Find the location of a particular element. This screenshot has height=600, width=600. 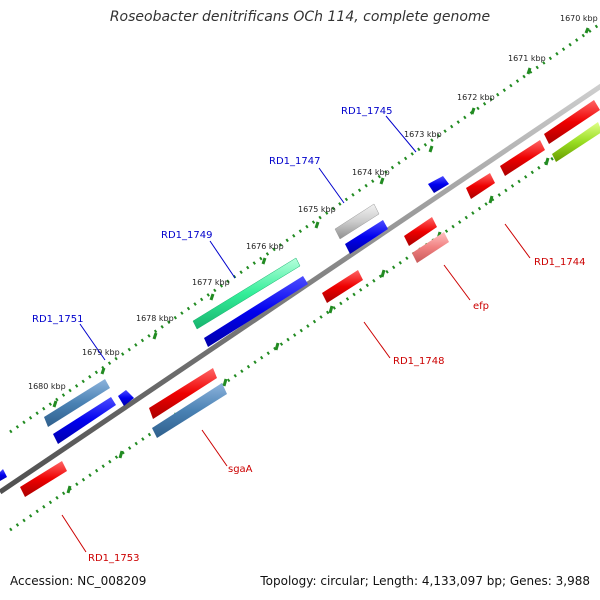

gene-sgaa-partner is located at coordinates (183, 393).